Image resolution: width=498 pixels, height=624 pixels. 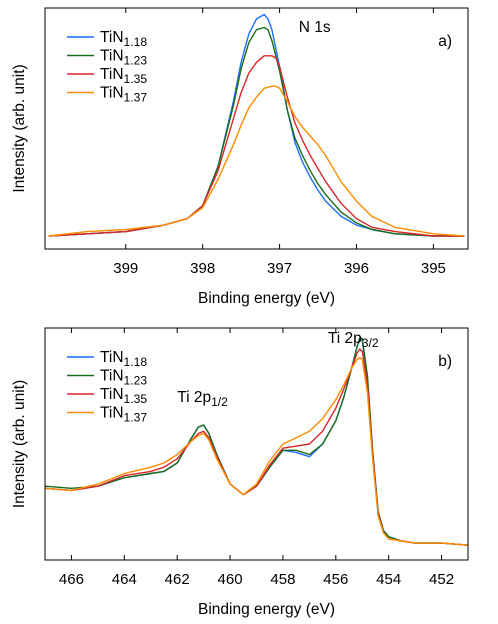 I want to click on x-tick-label: 395, so click(x=433, y=268).